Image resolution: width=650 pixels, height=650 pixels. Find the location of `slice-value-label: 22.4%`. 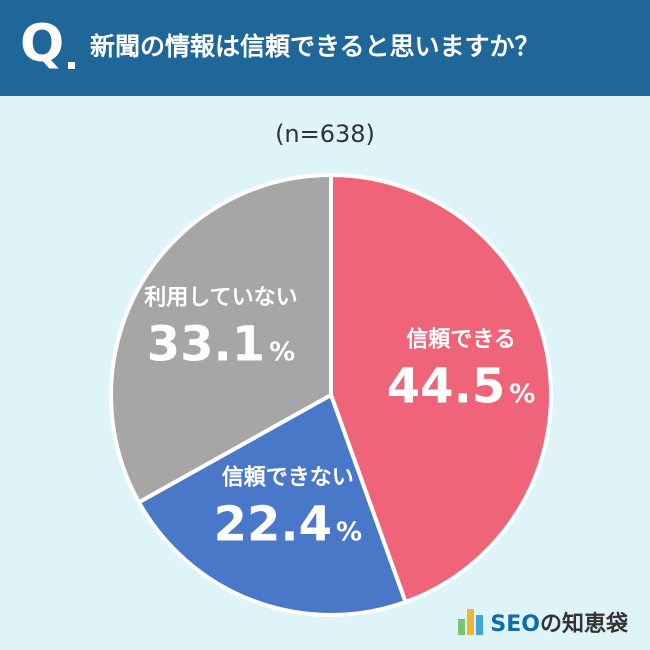

slice-value-label: 22.4% is located at coordinates (288, 524).